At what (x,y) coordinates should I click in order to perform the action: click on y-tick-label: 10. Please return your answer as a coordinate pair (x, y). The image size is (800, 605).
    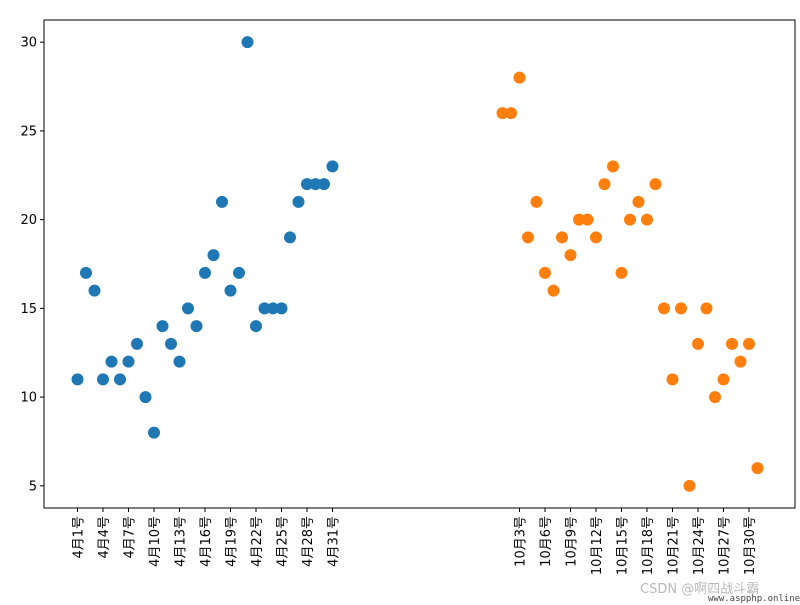
    Looking at the image, I should click on (28, 398).